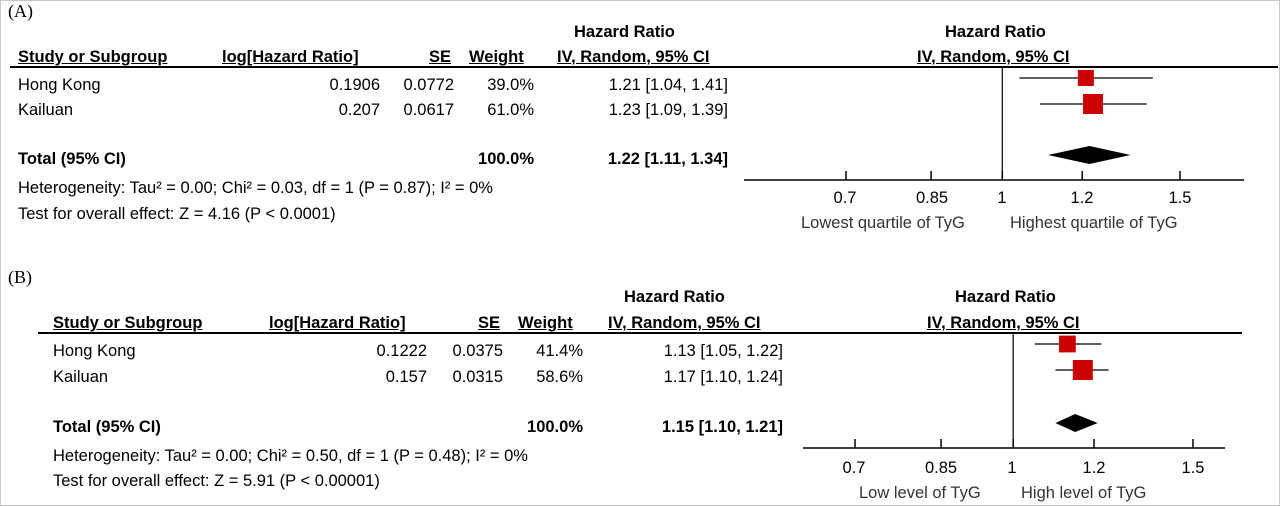 The width and height of the screenshot is (1280, 506). Describe the element at coordinates (1084, 493) in the screenshot. I see `axis-right-label: High level of TyG` at that location.